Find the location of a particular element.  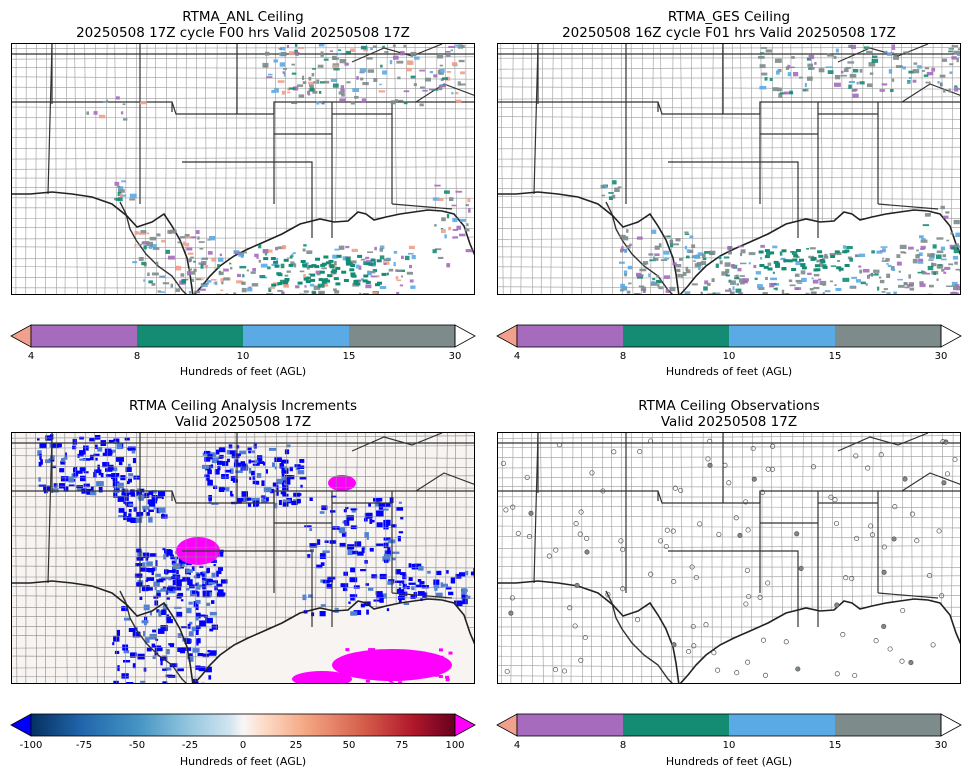

colorbar-tick-label: 50 is located at coordinates (349, 745).